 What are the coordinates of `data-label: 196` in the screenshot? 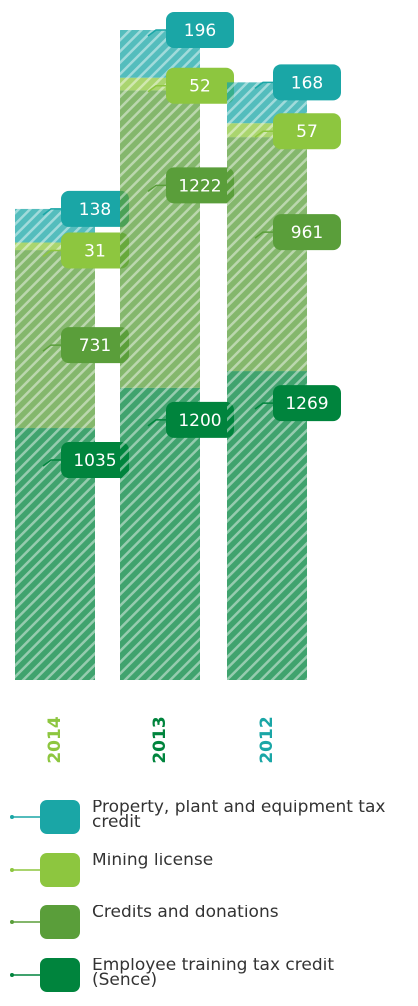 It's located at (200, 31).